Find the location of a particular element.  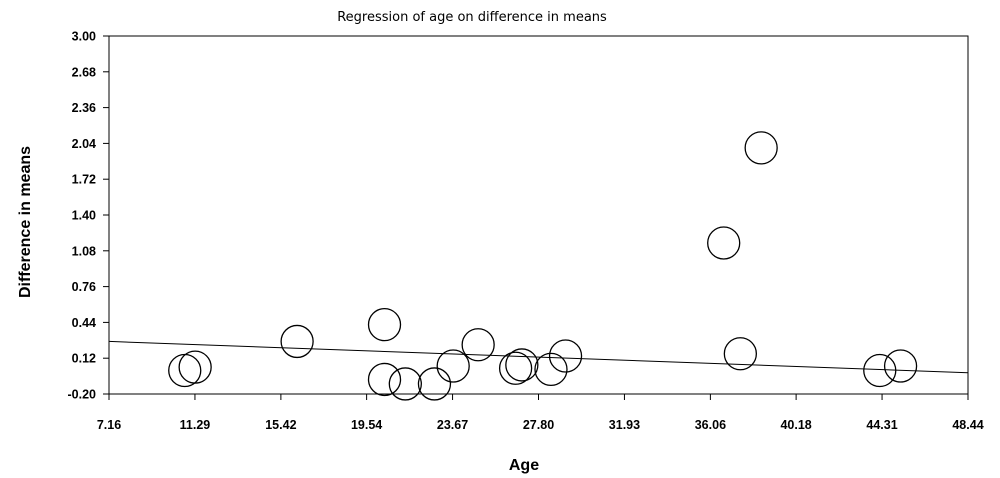

y-axis-label: Difference in means is located at coordinates (25, 222).